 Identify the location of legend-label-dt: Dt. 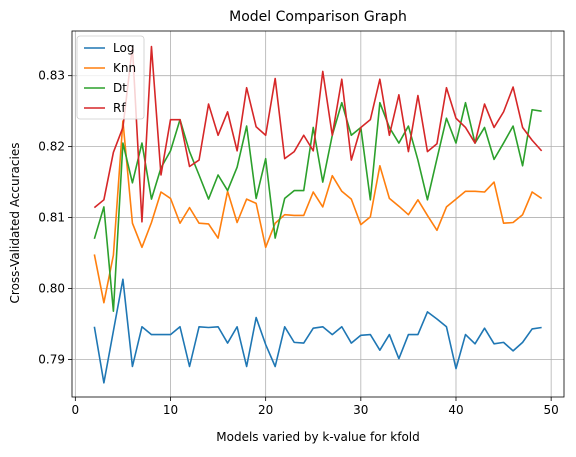
(120, 88).